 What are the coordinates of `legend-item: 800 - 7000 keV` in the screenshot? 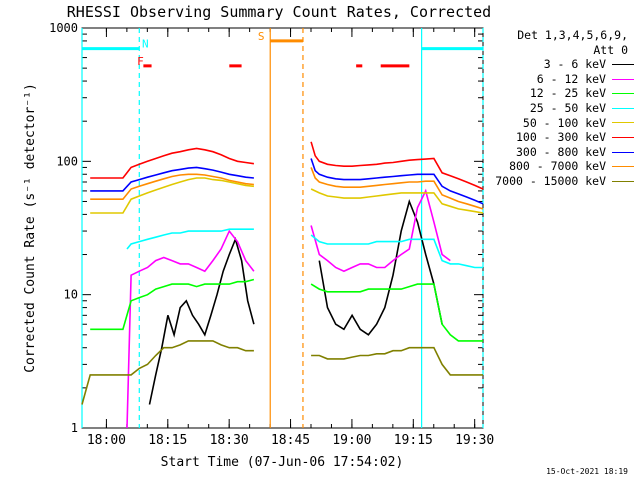 It's located at (560, 166).